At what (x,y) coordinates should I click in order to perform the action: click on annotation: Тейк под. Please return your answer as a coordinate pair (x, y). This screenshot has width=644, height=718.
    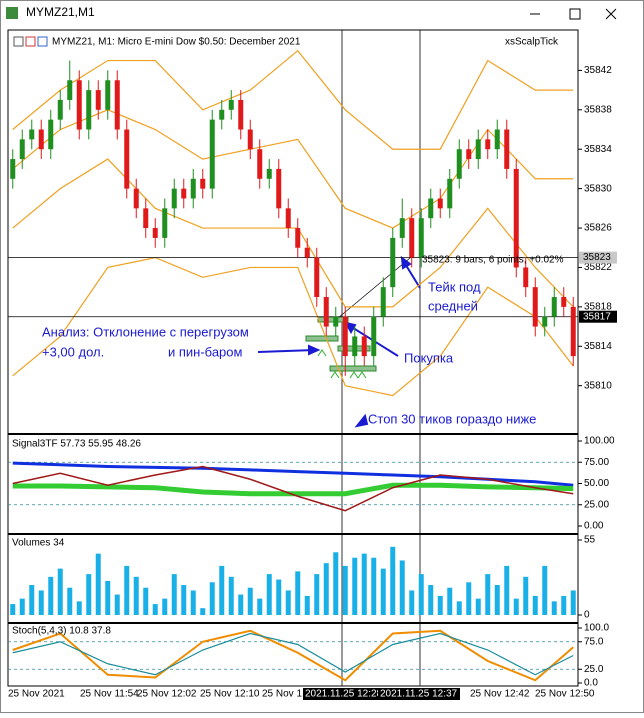
    Looking at the image, I should click on (454, 286).